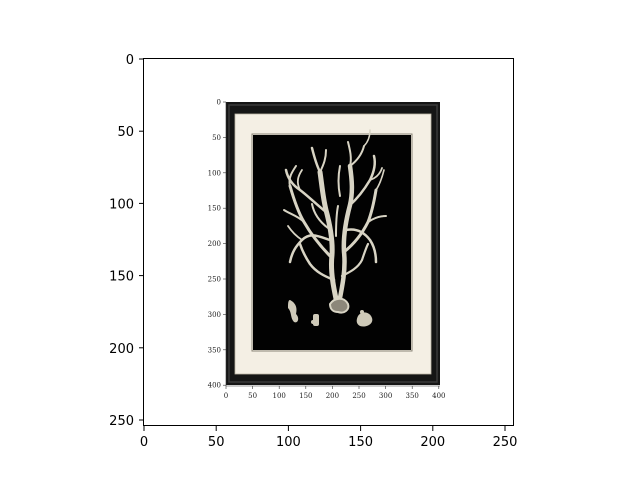 The width and height of the screenshot is (640, 480). Describe the element at coordinates (219, 103) in the screenshot. I see `inner-y-tick-label: 0` at that location.